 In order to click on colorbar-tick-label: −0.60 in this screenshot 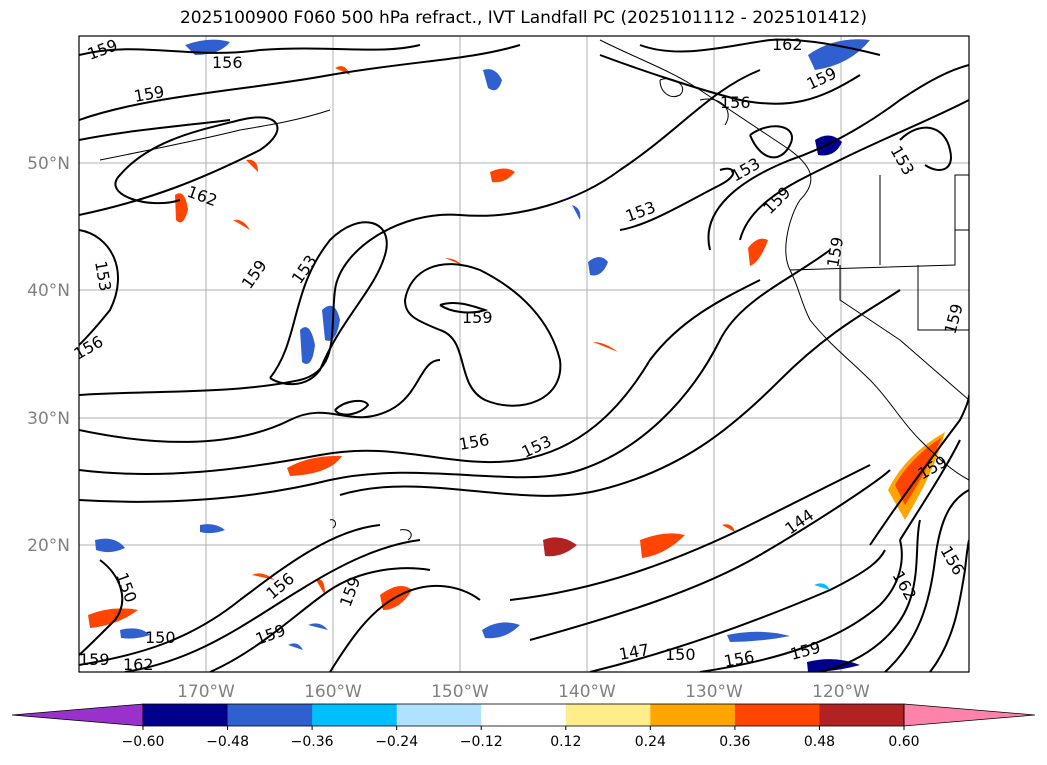, I will do `click(143, 742)`.